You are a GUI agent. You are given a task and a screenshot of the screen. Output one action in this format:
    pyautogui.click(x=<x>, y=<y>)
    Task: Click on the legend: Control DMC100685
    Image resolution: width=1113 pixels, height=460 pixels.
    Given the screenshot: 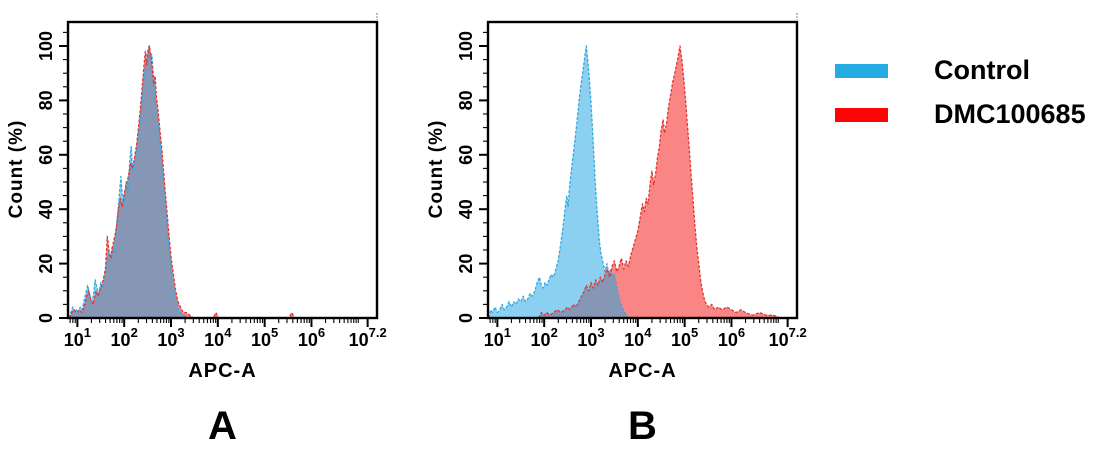 What is the action you would take?
    pyautogui.click(x=960, y=101)
    